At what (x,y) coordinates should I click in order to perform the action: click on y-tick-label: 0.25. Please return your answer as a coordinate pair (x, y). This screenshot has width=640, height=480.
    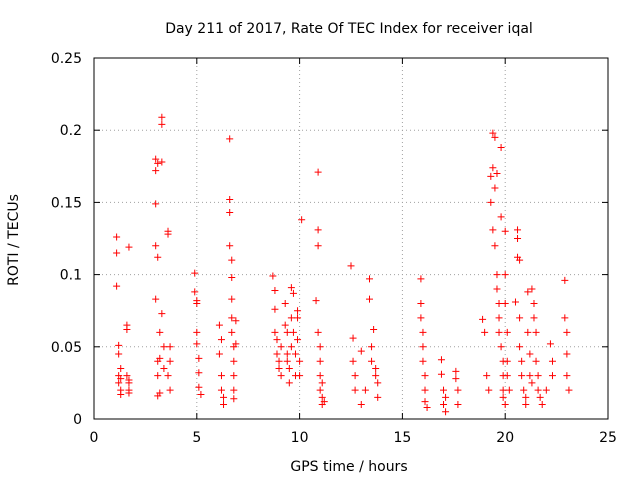
    Looking at the image, I should click on (66, 59).